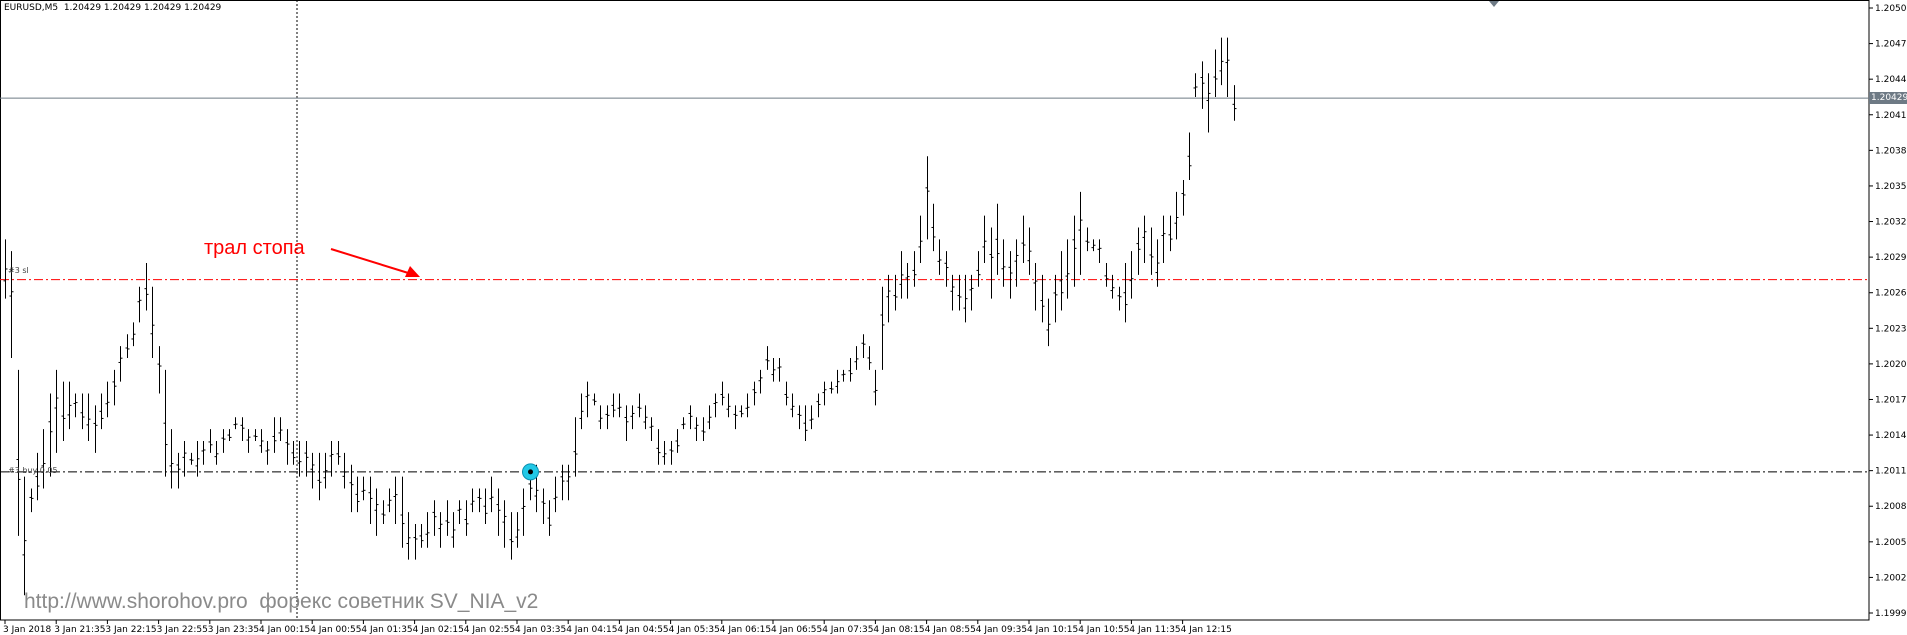 Image resolution: width=1907 pixels, height=635 pixels. I want to click on x-tick-label: 4 Jan 03:35, so click(540, 630).